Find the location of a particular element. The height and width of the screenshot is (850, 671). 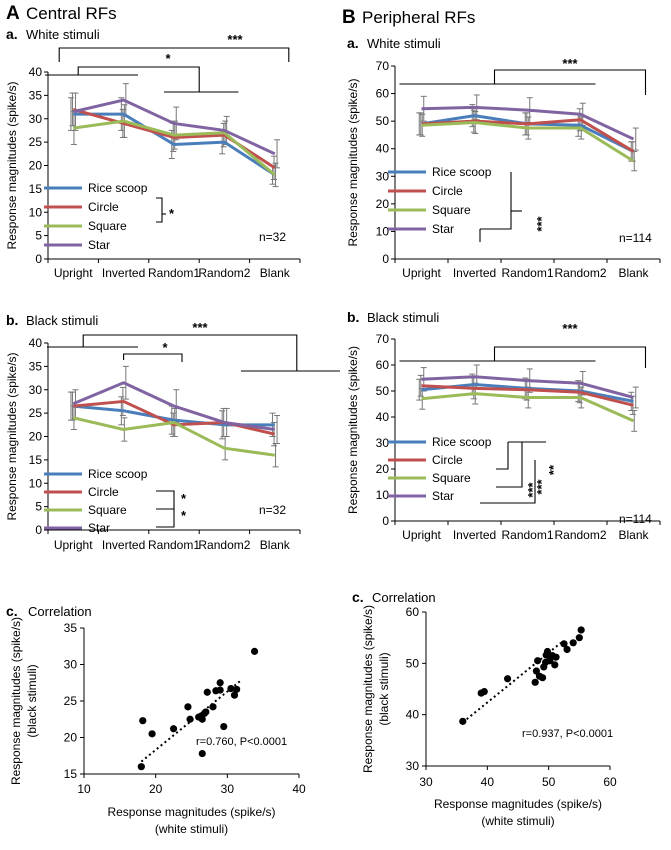

chart-A-a-legend-label: Square is located at coordinates (107, 226).